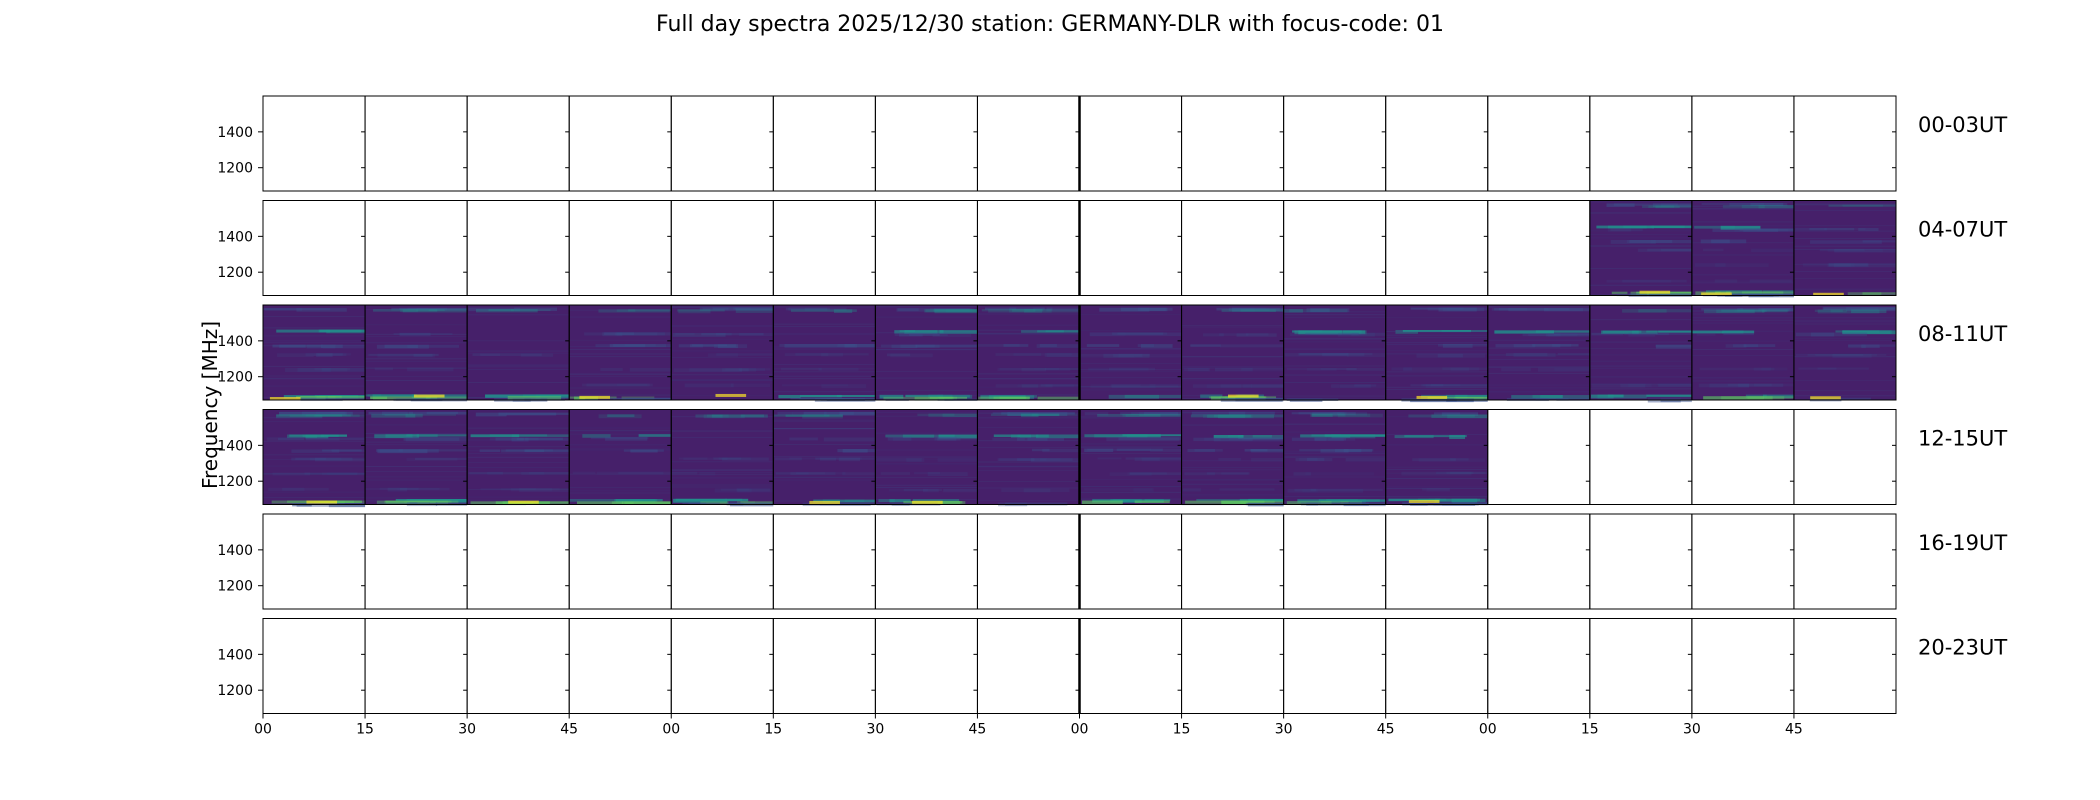 The height and width of the screenshot is (800, 2100). Describe the element at coordinates (1112, 249) in the screenshot. I see `row-04-07UT: 1400 1200 04-07UT` at that location.